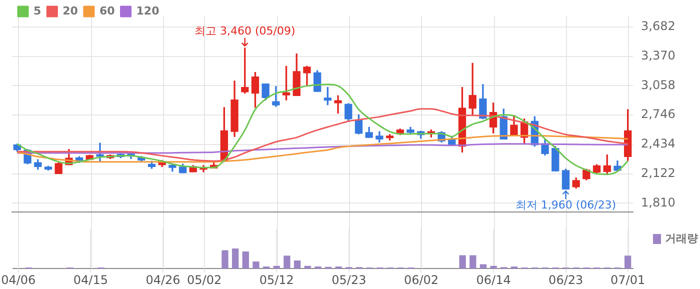 The image size is (700, 289). Describe the element at coordinates (148, 11) in the screenshot. I see `legend-label: 120` at that location.